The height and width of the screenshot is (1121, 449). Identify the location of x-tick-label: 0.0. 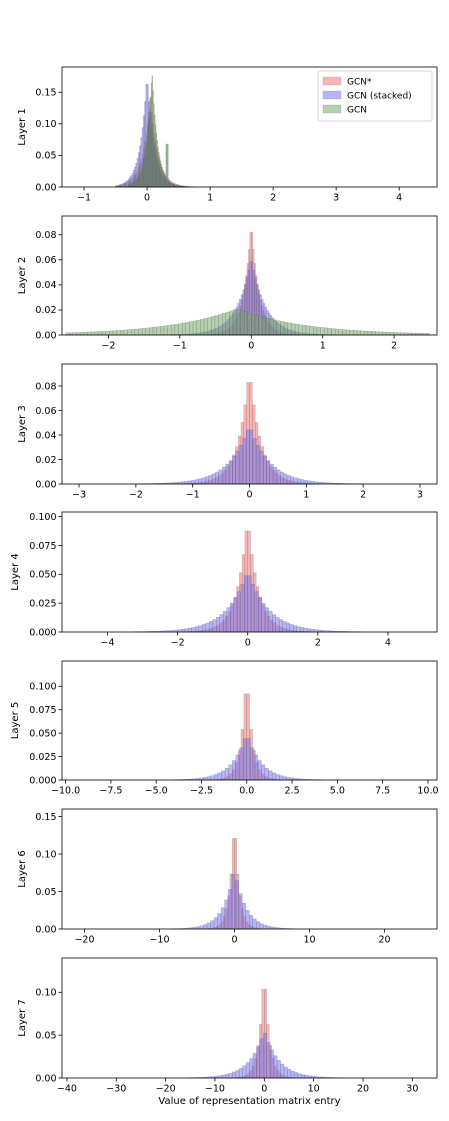
(246, 791).